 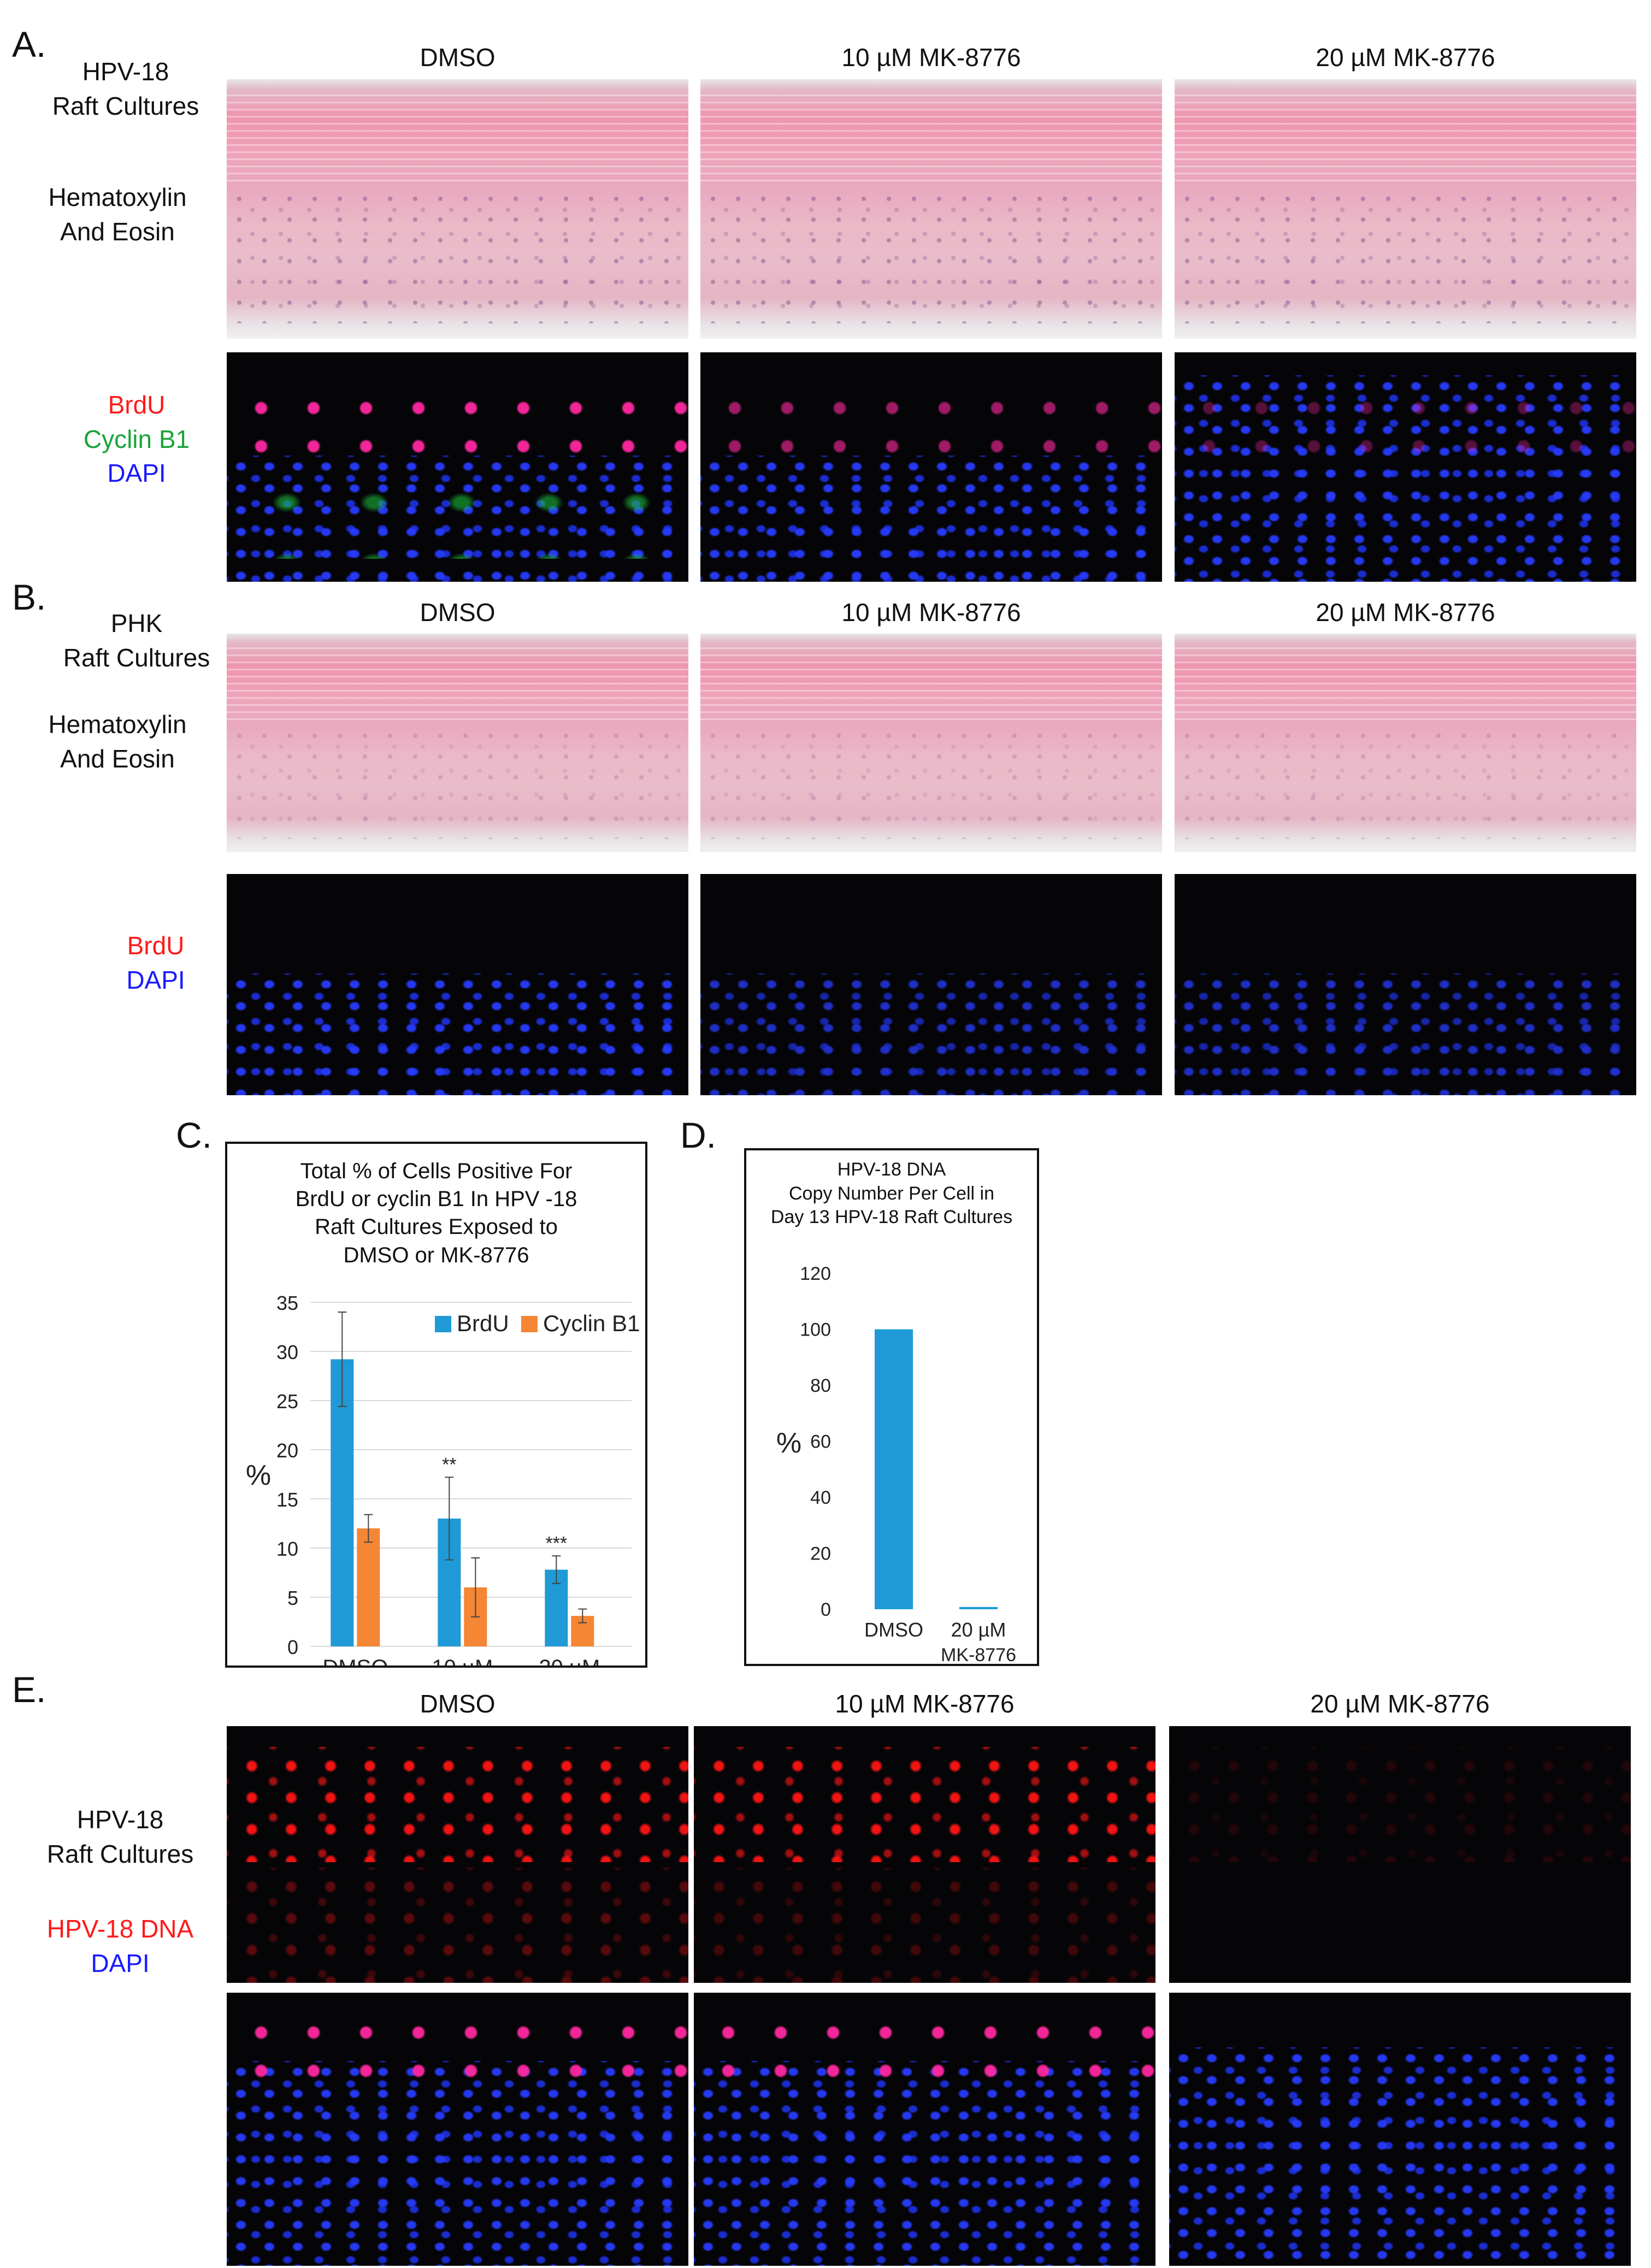 What do you see at coordinates (287, 1500) in the screenshot?
I see `y-tick-label: 15` at bounding box center [287, 1500].